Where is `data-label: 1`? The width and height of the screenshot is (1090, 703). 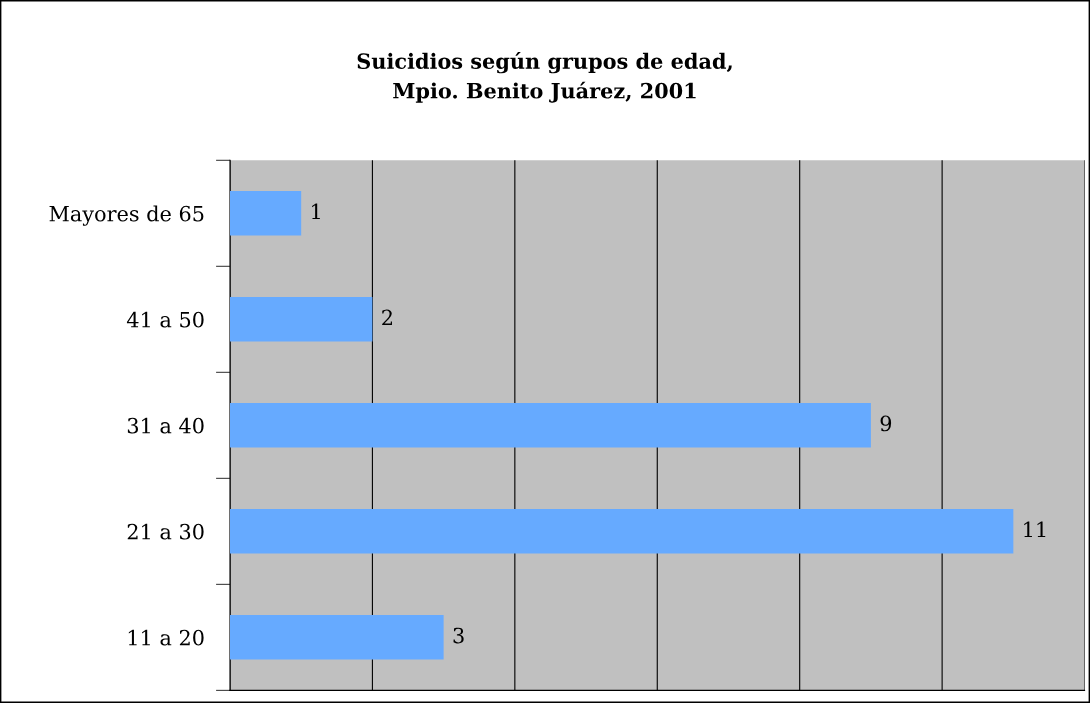 data-label: 1 is located at coordinates (316, 211).